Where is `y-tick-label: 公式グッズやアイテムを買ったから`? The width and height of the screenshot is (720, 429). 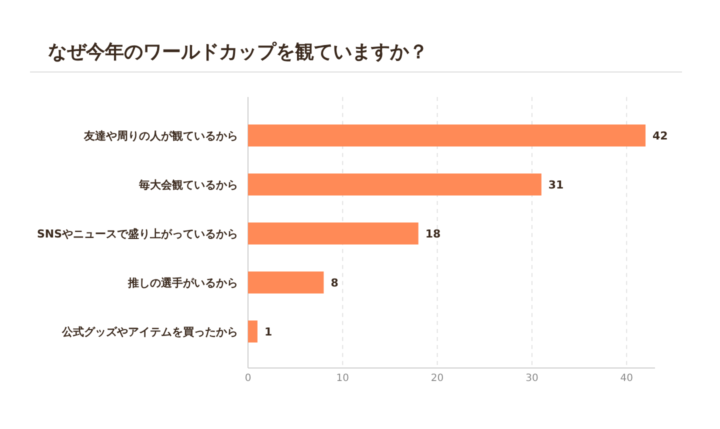
y-tick-label: 公式グッズやアイテムを買ったから is located at coordinates (149, 332).